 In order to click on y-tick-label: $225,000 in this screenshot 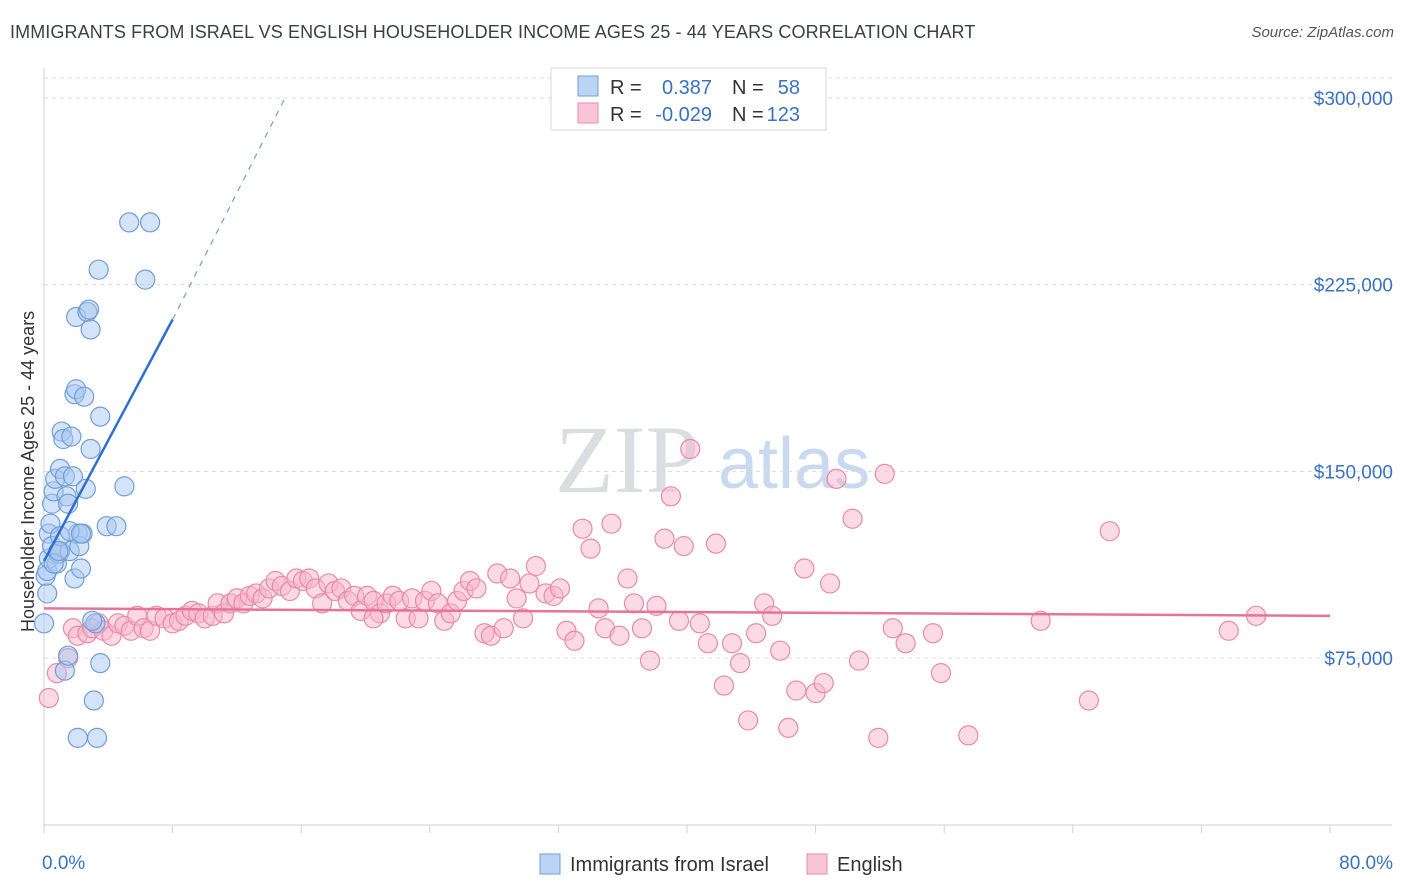, I will do `click(1353, 286)`.